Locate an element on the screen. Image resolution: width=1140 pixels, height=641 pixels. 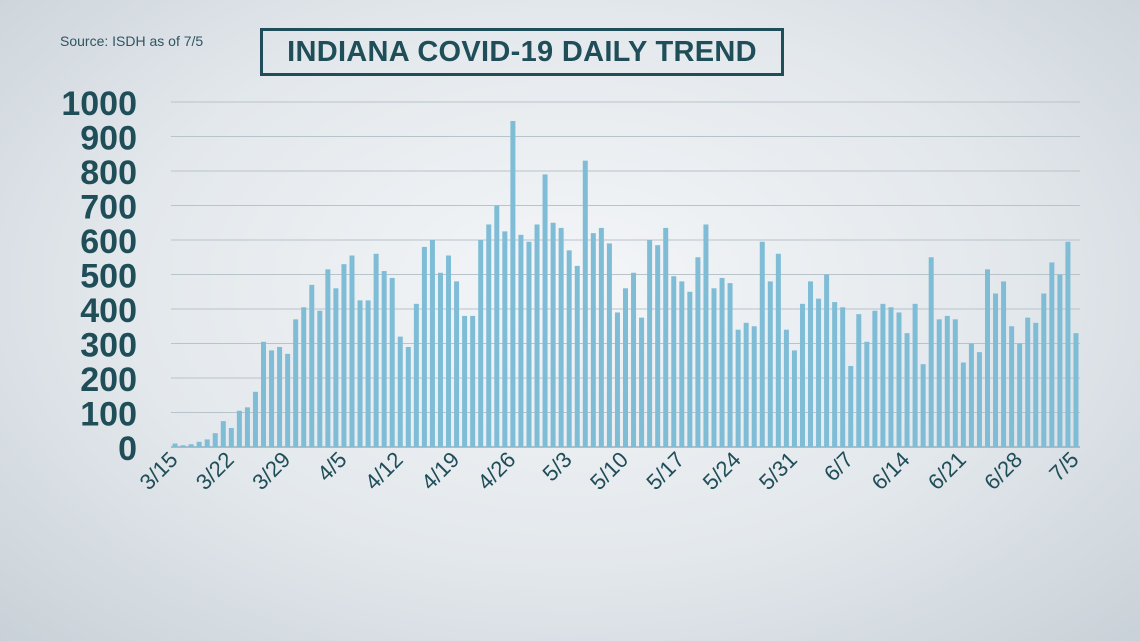
y-tick-label: 100 is located at coordinates (108, 415).